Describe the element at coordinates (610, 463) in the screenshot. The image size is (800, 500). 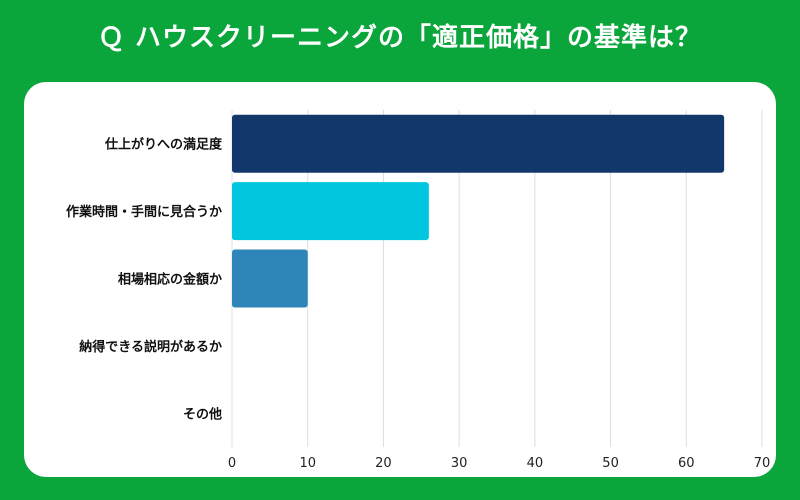
I see `x-tick-label-50: 50` at that location.